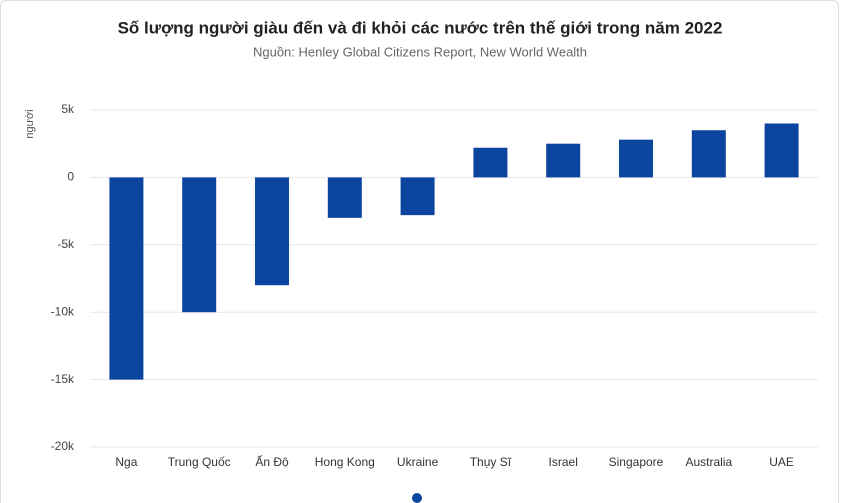 Image resolution: width=847 pixels, height=503 pixels. What do you see at coordinates (708, 462) in the screenshot?
I see `x-tick-label: Australia` at bounding box center [708, 462].